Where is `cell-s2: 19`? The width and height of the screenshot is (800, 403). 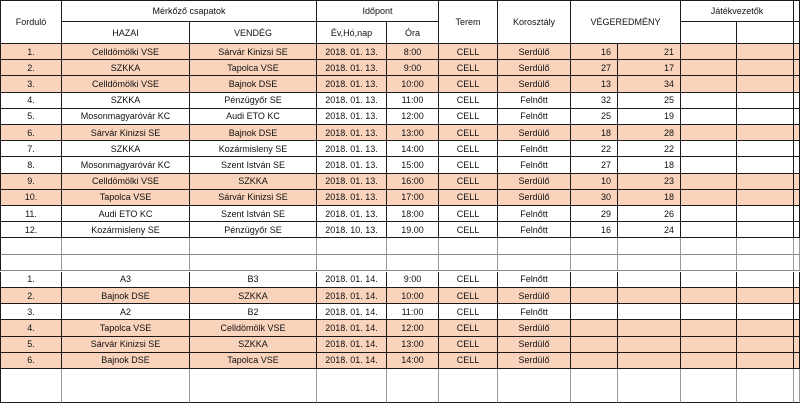 cell-s2: 19 is located at coordinates (649, 116).